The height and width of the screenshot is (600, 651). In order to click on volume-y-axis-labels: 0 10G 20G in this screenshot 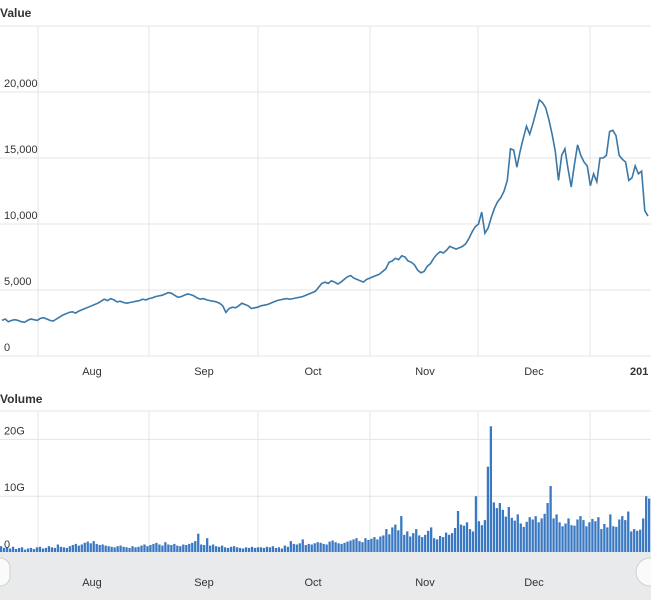, I will do `click(14, 488)`.